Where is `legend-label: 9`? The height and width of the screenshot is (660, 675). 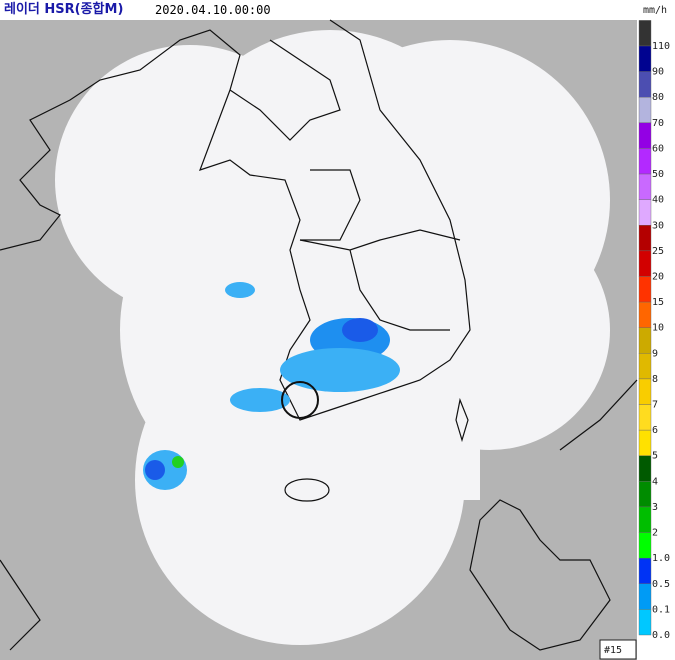 legend-label: 9 is located at coordinates (655, 353).